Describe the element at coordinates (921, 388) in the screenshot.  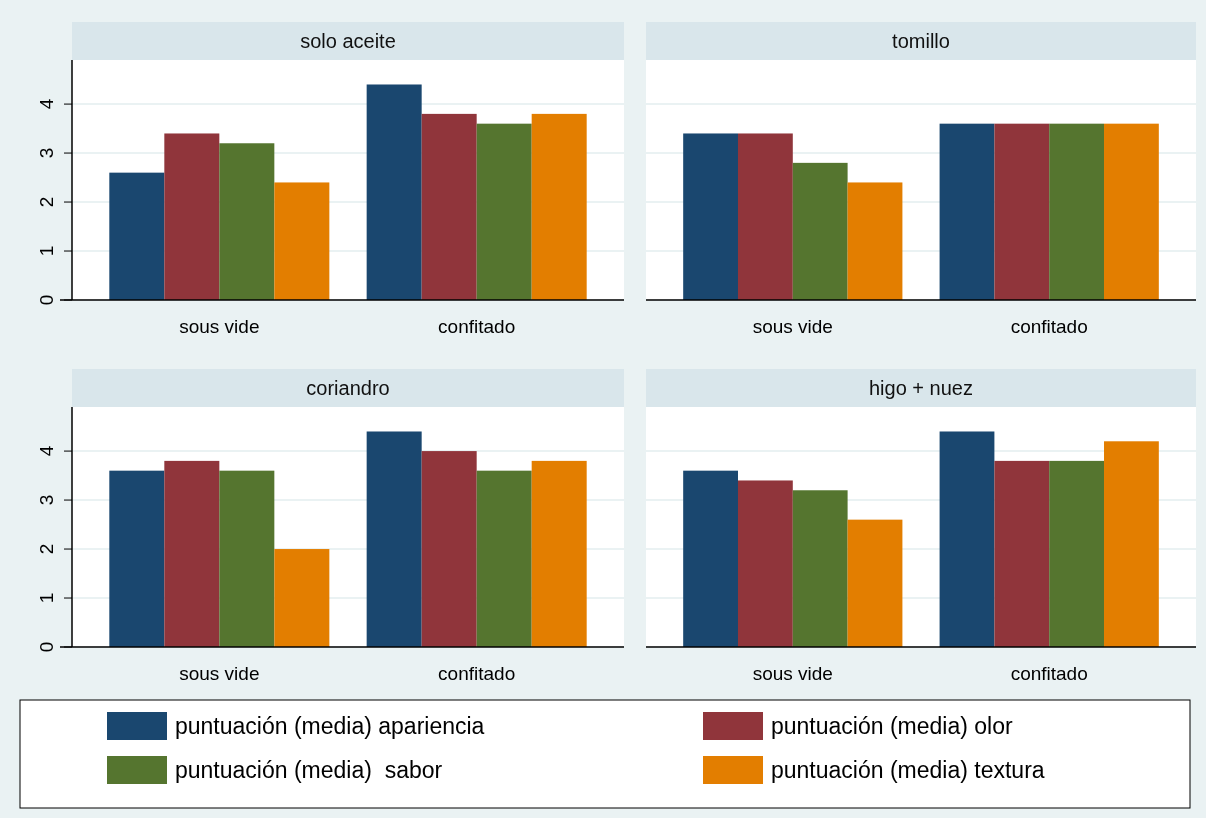
I see `chart-title: higo + nuez` at that location.